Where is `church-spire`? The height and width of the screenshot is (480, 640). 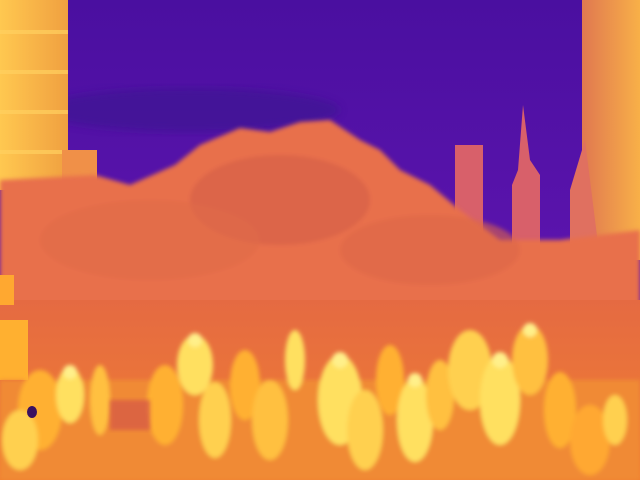 church-spire is located at coordinates (526, 177).